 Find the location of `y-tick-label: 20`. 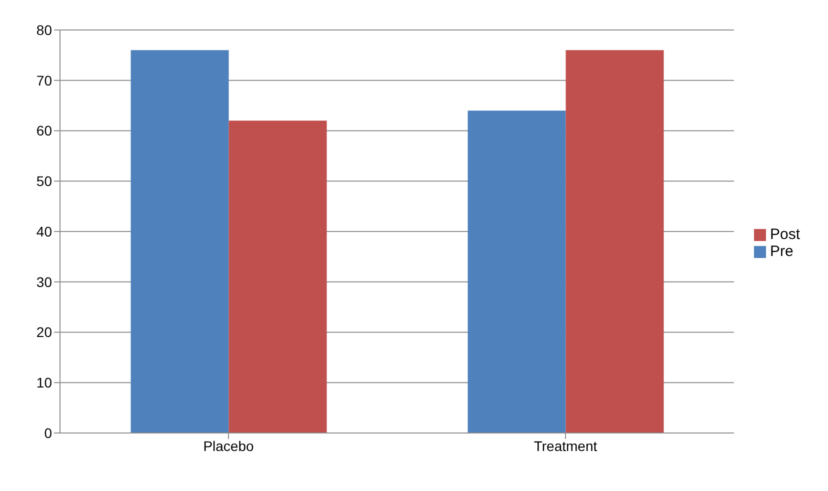

y-tick-label: 20 is located at coordinates (44, 332).